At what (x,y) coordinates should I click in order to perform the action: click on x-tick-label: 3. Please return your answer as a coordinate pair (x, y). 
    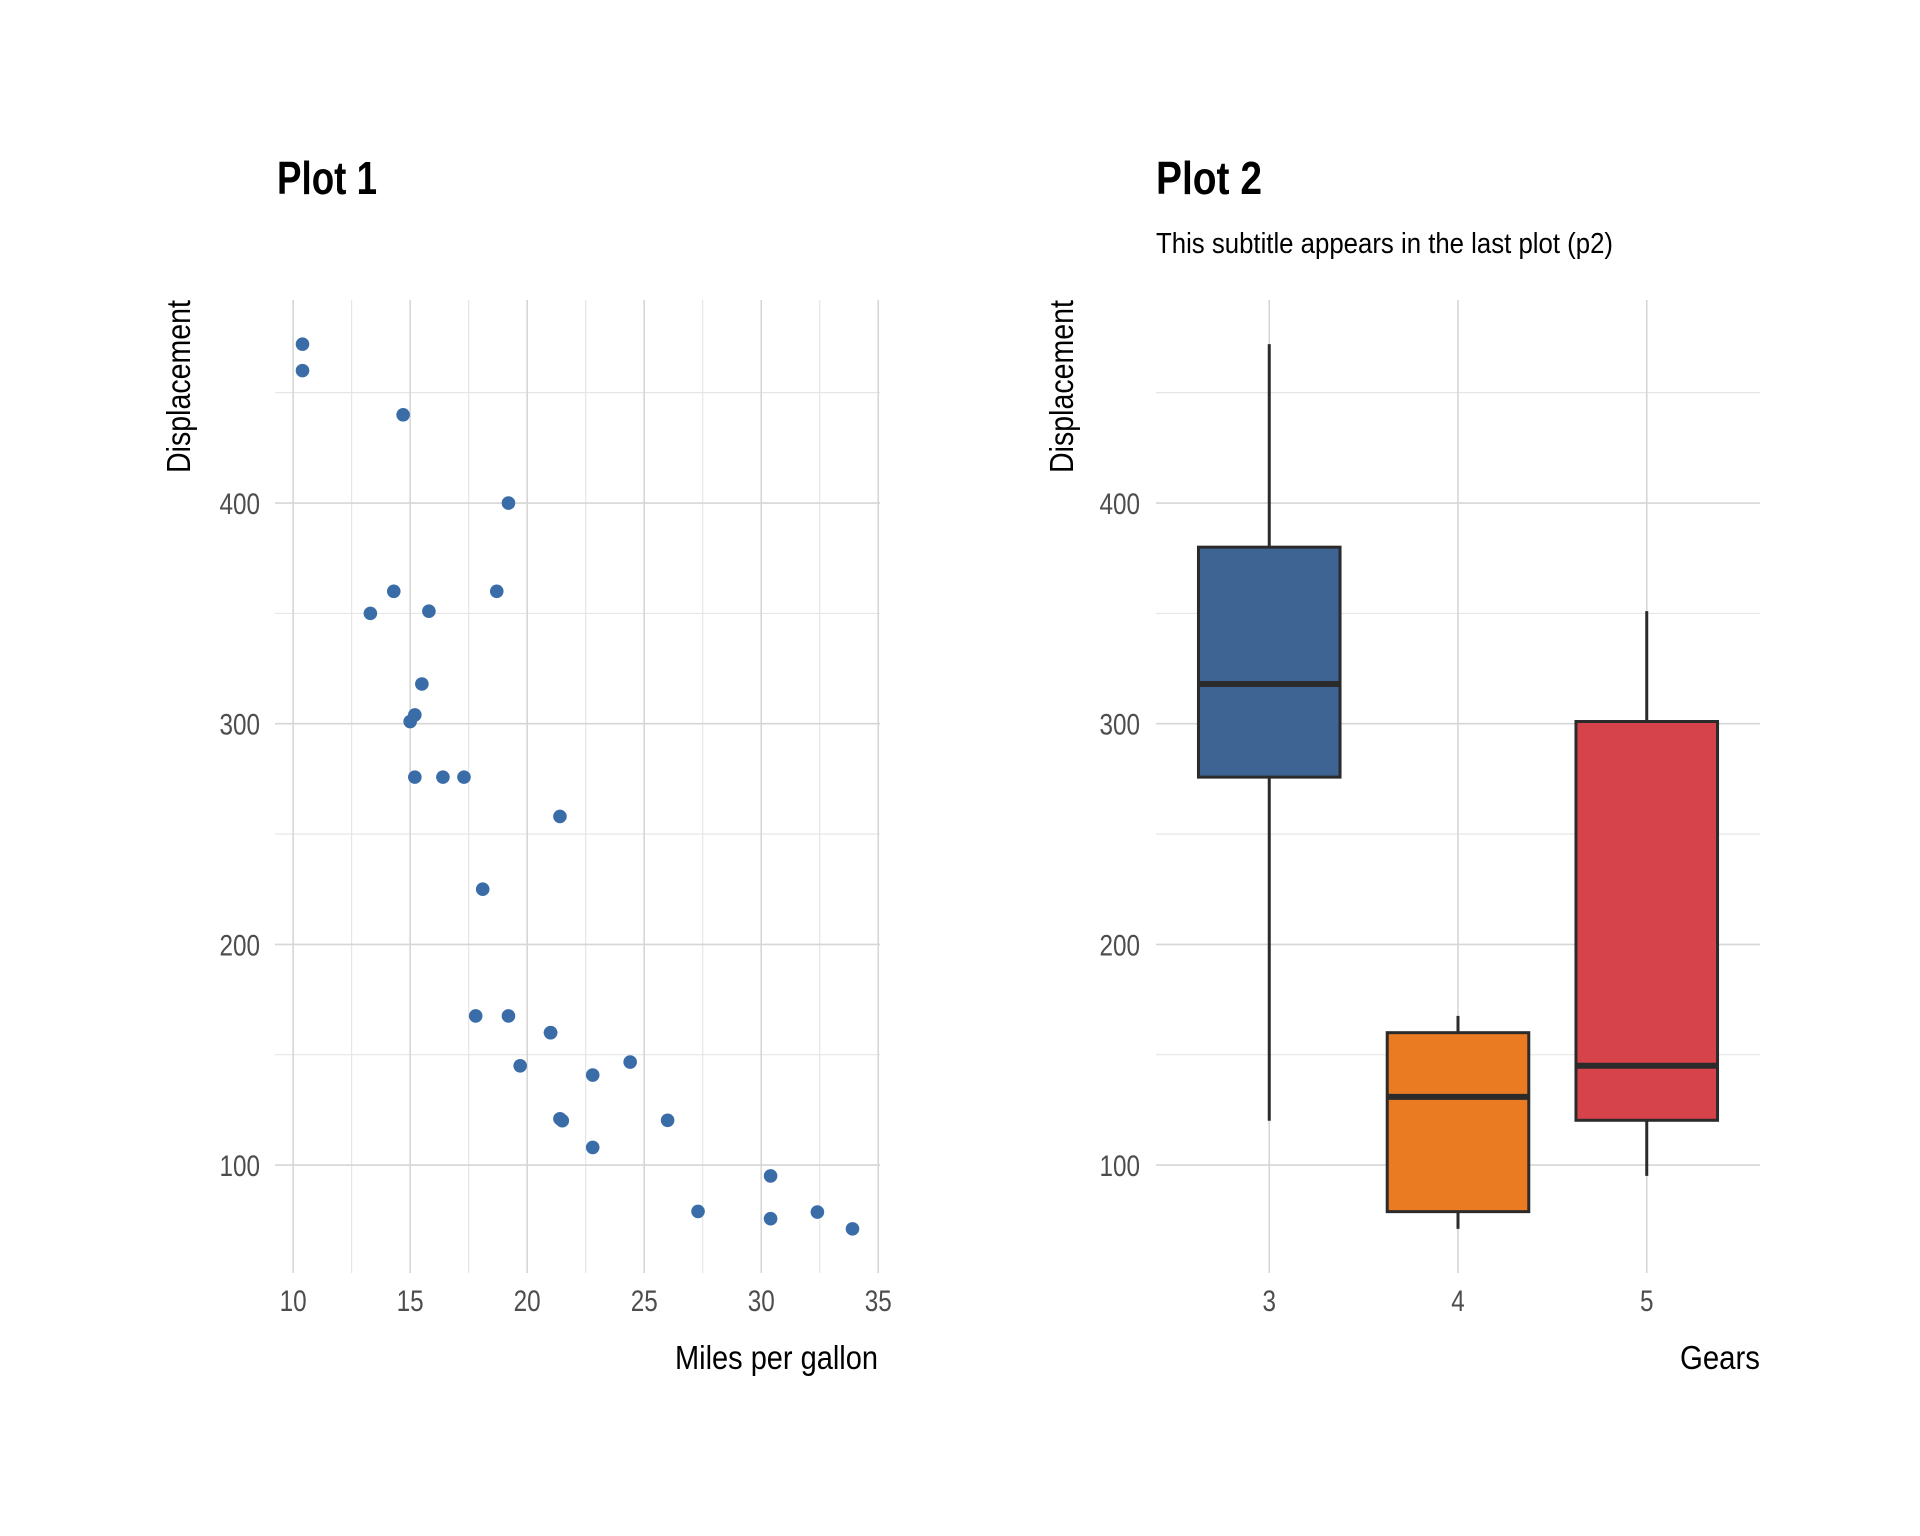
    Looking at the image, I should click on (1270, 1301).